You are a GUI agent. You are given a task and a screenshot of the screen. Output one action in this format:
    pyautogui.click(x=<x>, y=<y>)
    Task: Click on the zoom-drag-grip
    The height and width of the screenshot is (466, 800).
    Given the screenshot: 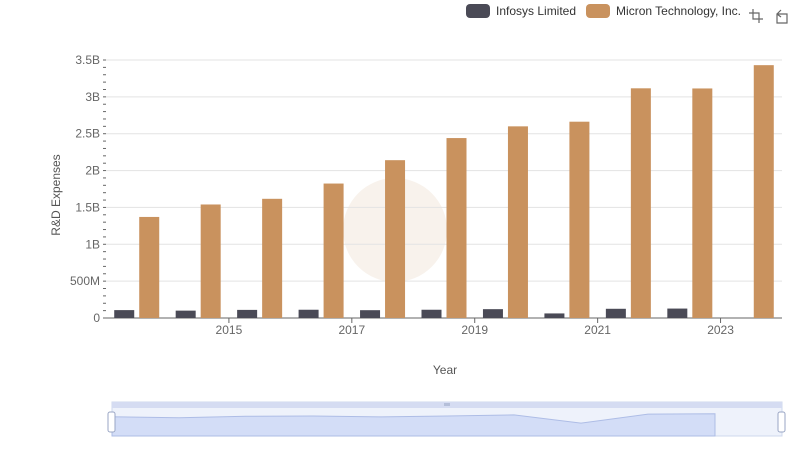 What is the action you would take?
    pyautogui.click(x=447, y=404)
    